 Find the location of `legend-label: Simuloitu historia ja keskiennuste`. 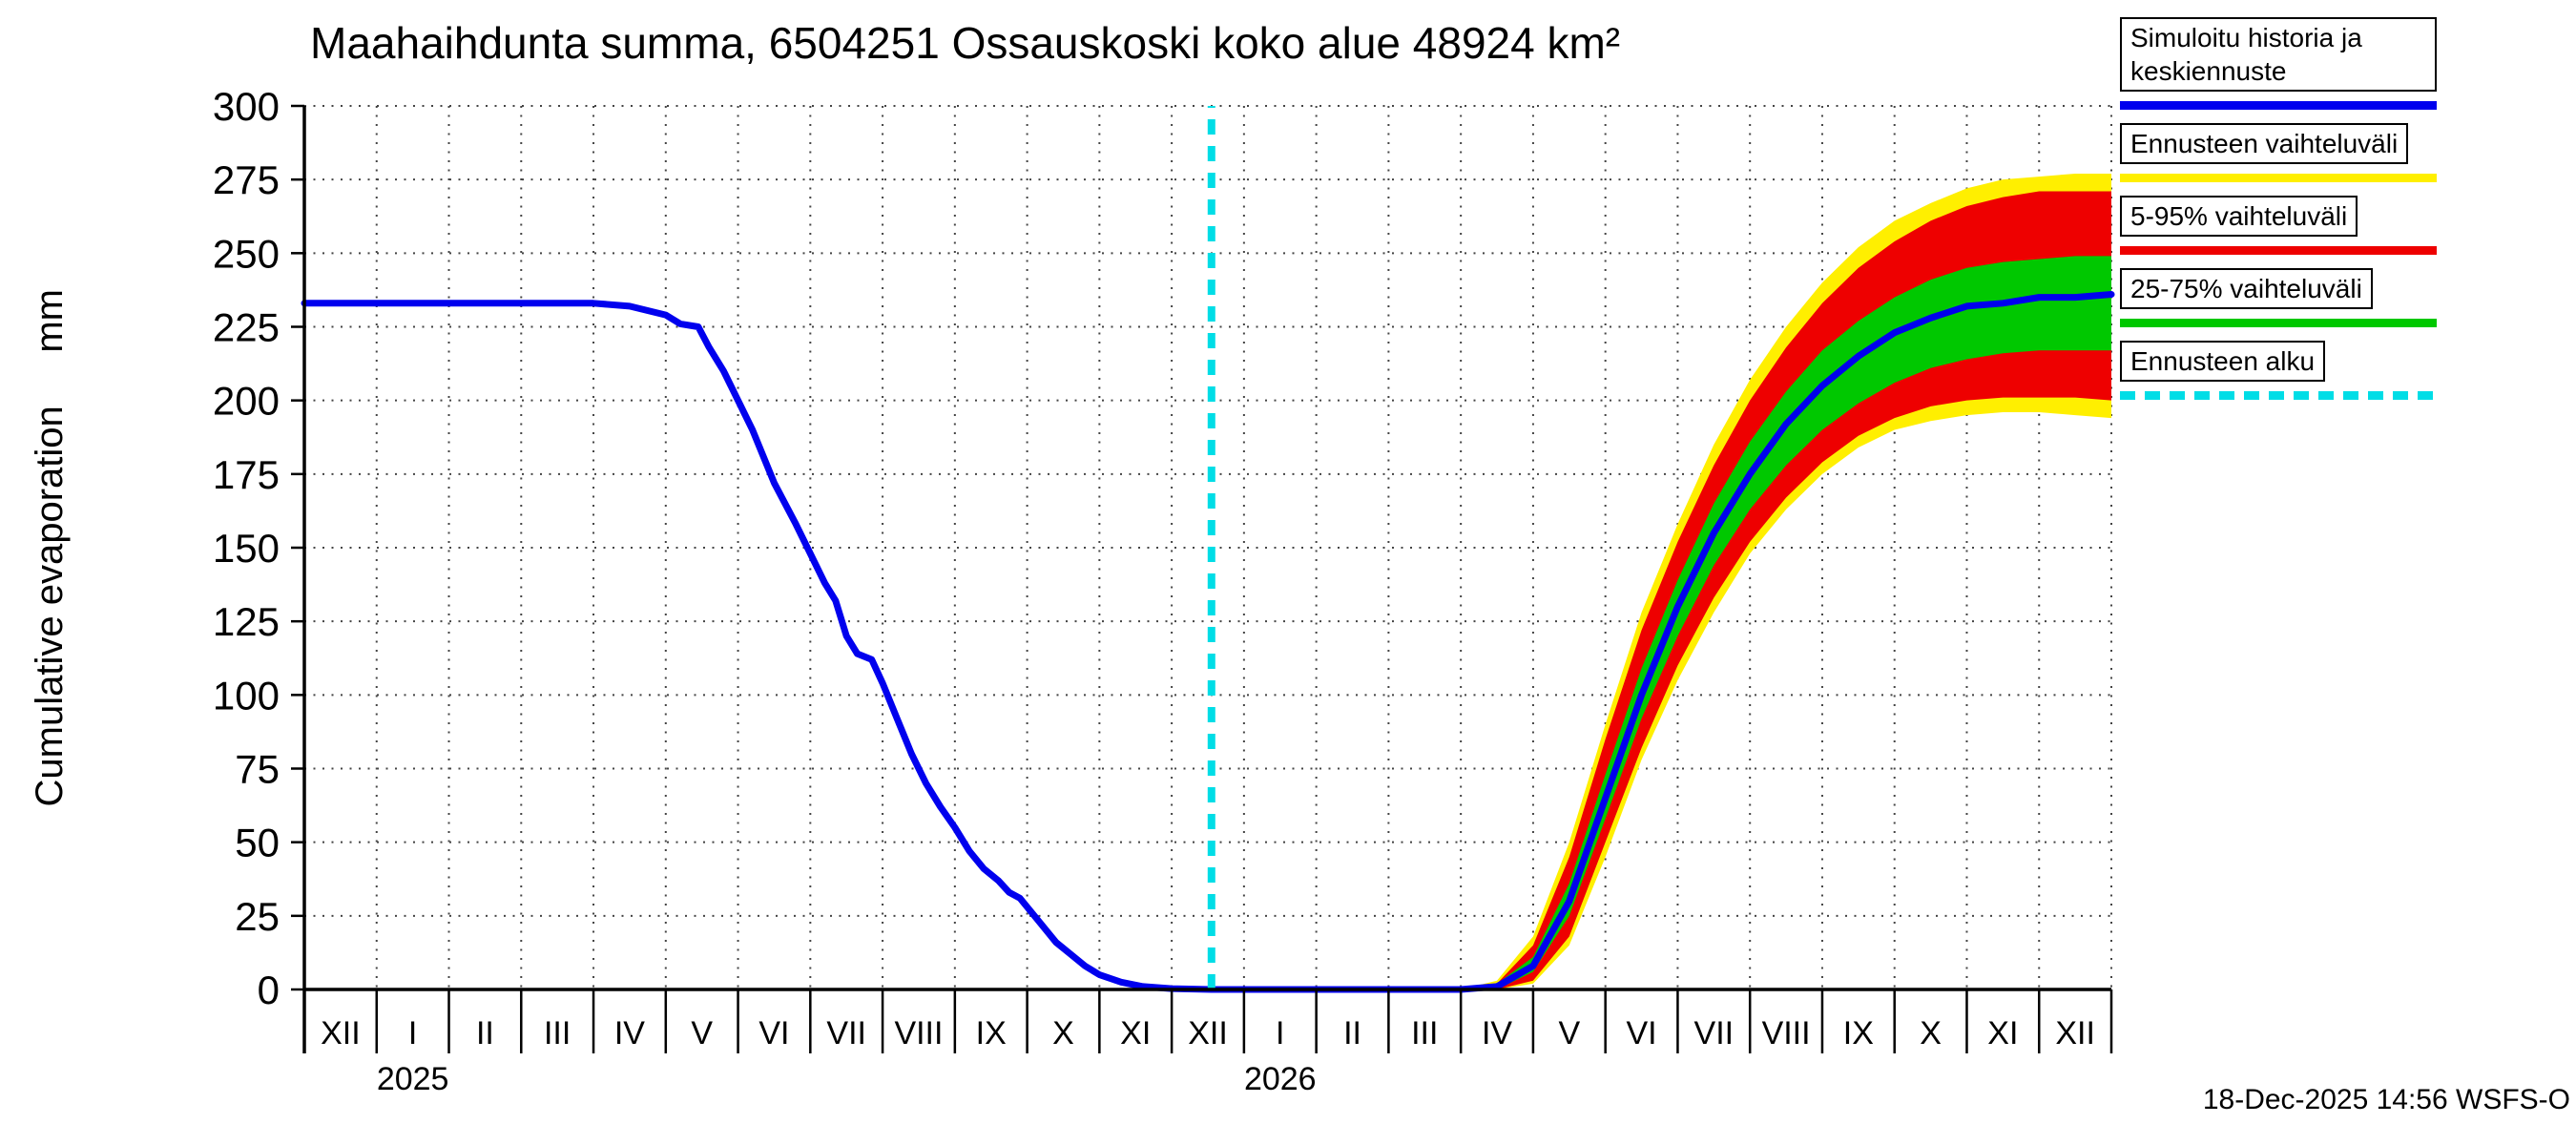

legend-label: Simuloitu historia ja keskiennuste is located at coordinates (2278, 55).